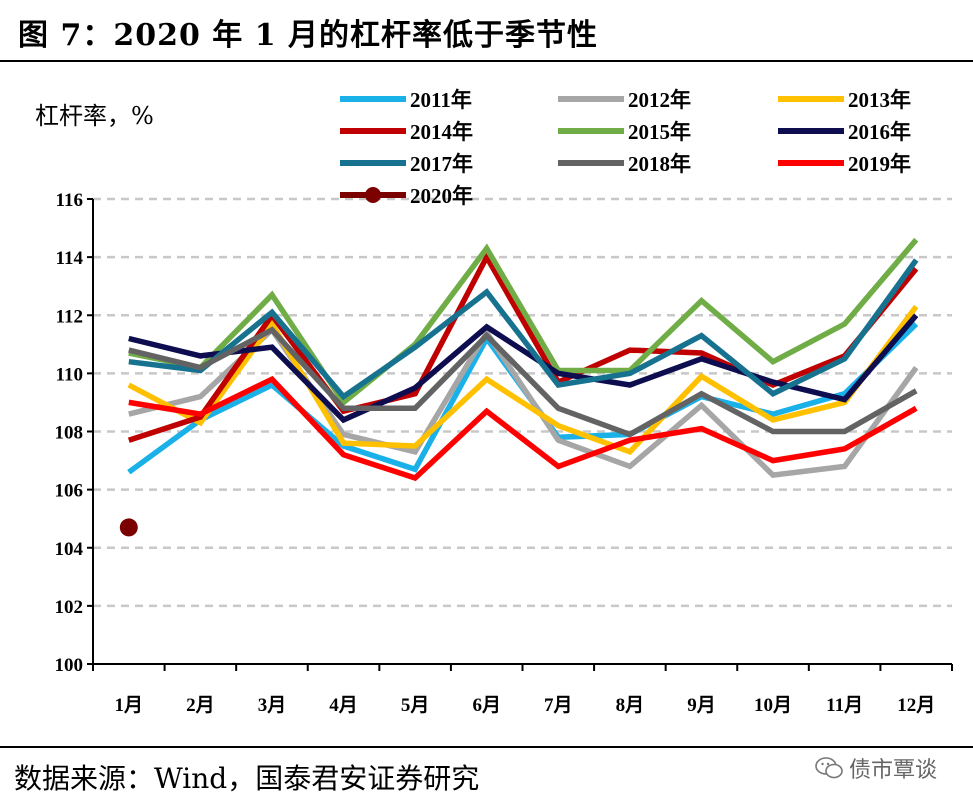 The height and width of the screenshot is (807, 973). Describe the element at coordinates (69, 665) in the screenshot. I see `y-tick-label: 100` at that location.